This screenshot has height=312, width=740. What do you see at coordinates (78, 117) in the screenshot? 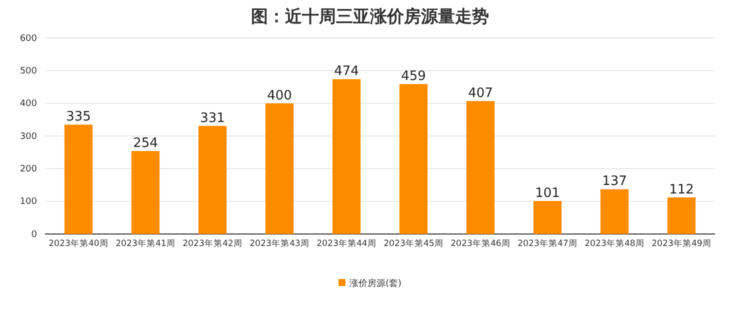
I see `data-label: 335` at bounding box center [78, 117].